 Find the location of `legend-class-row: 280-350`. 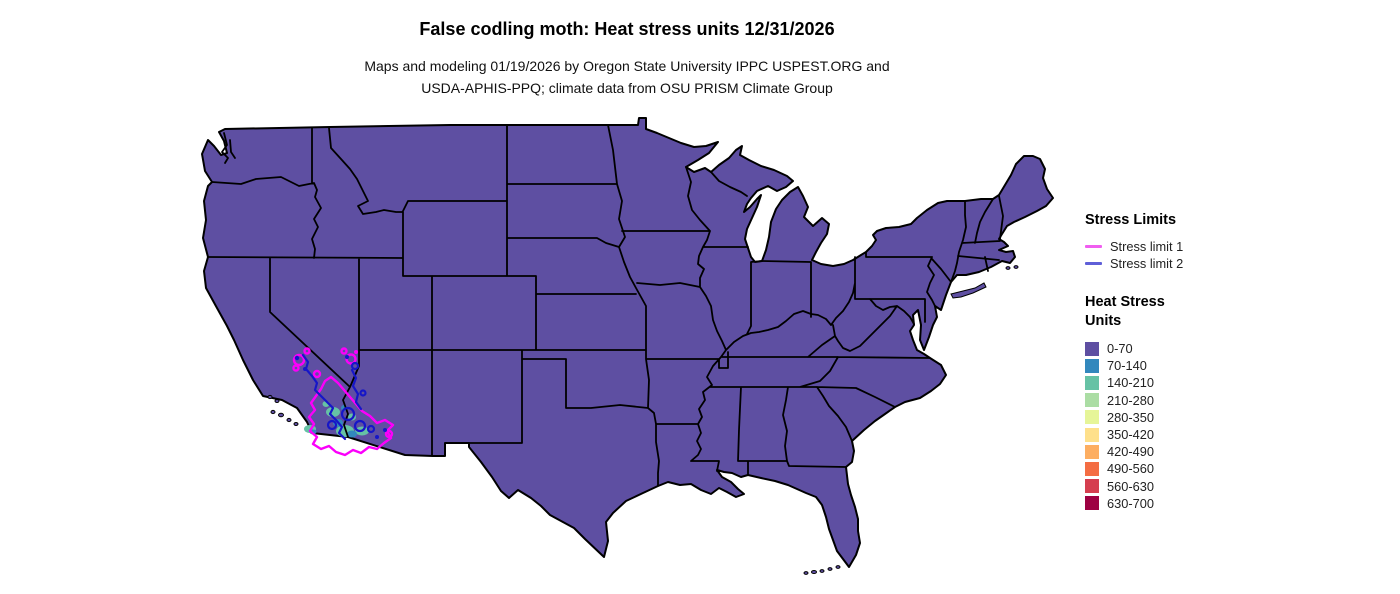

legend-class-row: 280-350 is located at coordinates (1235, 417).